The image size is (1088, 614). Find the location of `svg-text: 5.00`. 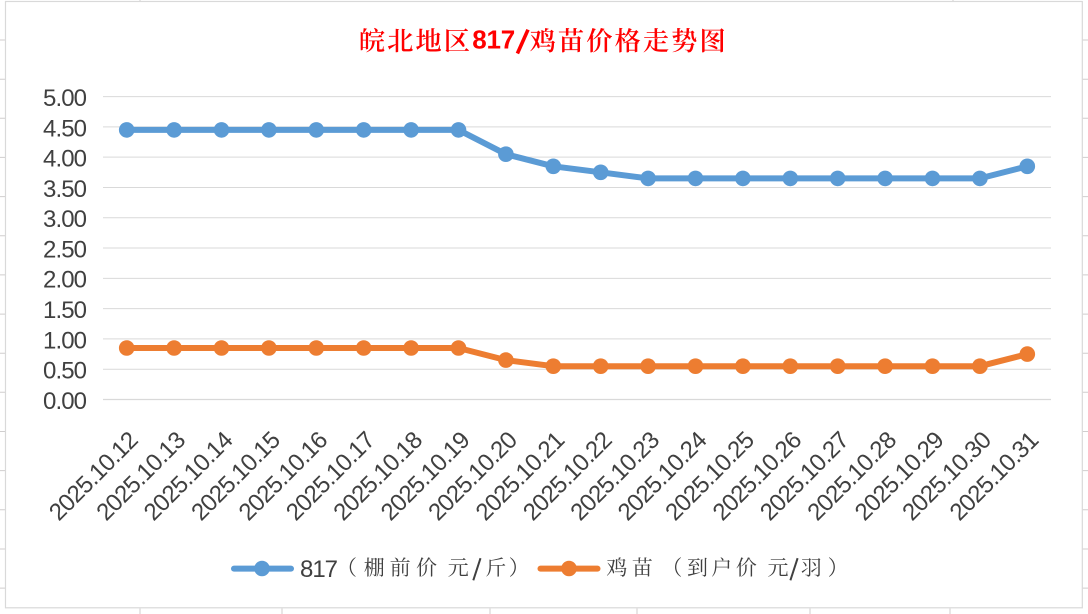

svg-text: 5.00 is located at coordinates (65, 98).